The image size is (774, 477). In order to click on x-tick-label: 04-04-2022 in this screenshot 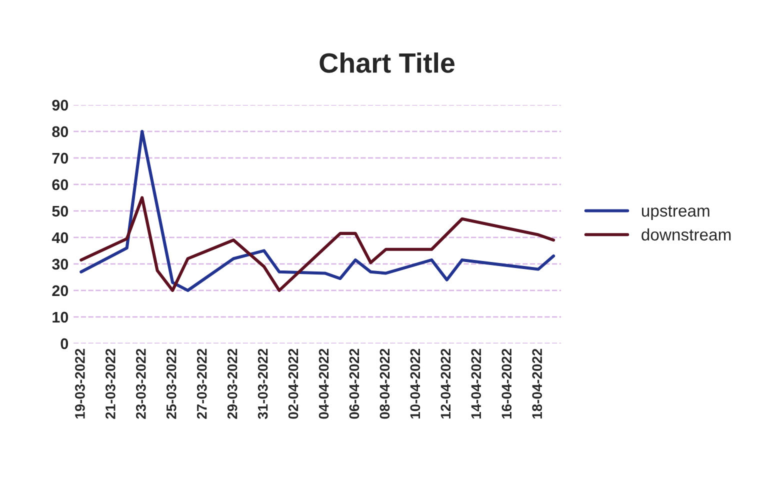, I will do `click(323, 383)`.